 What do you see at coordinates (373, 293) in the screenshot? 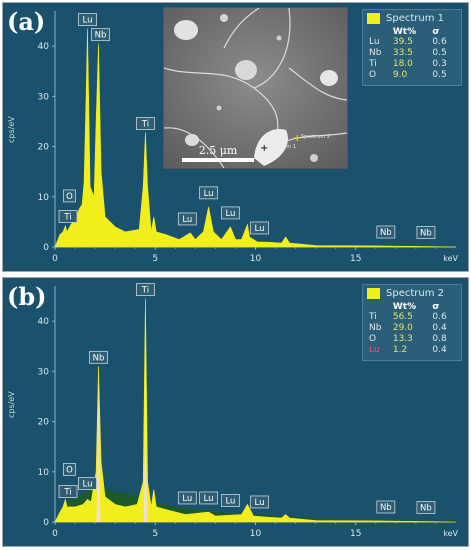
I see `legend-swatch-b` at bounding box center [373, 293].